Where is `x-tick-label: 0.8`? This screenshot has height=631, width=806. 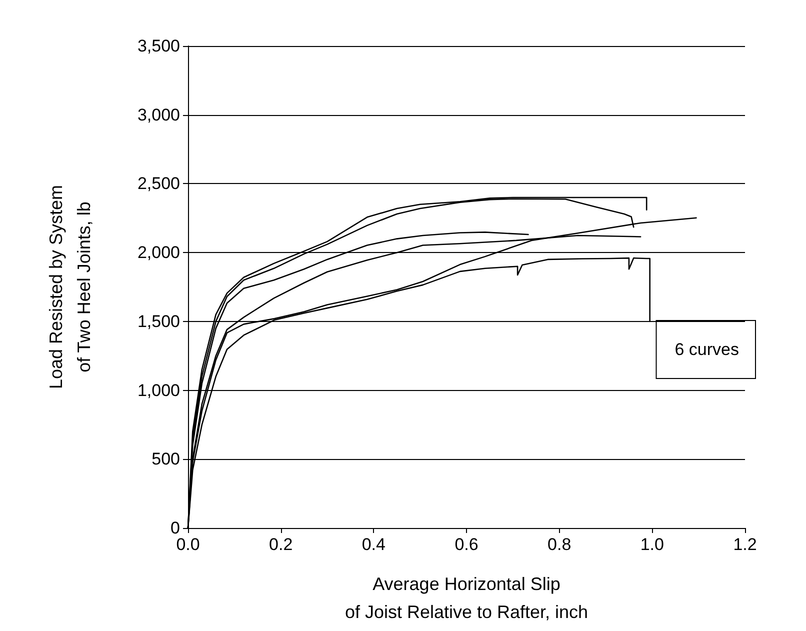
x-tick-label: 0.8 is located at coordinates (560, 544).